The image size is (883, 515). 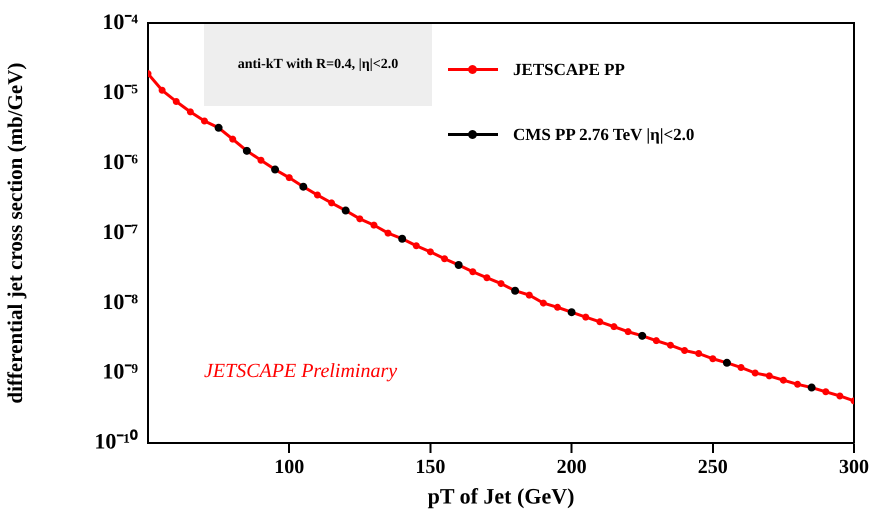 I want to click on y-tick-label: 10⁻⁷, so click(x=120, y=231).